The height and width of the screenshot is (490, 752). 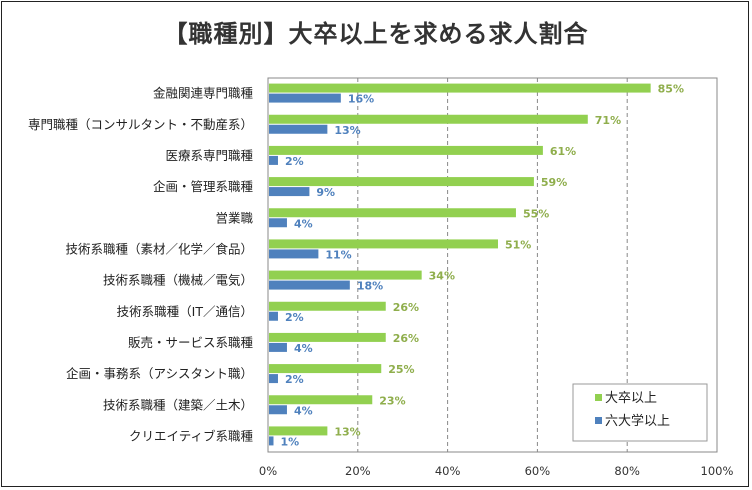 I want to click on category-label: 技術系職種（機械／電気）, so click(x=178, y=280).